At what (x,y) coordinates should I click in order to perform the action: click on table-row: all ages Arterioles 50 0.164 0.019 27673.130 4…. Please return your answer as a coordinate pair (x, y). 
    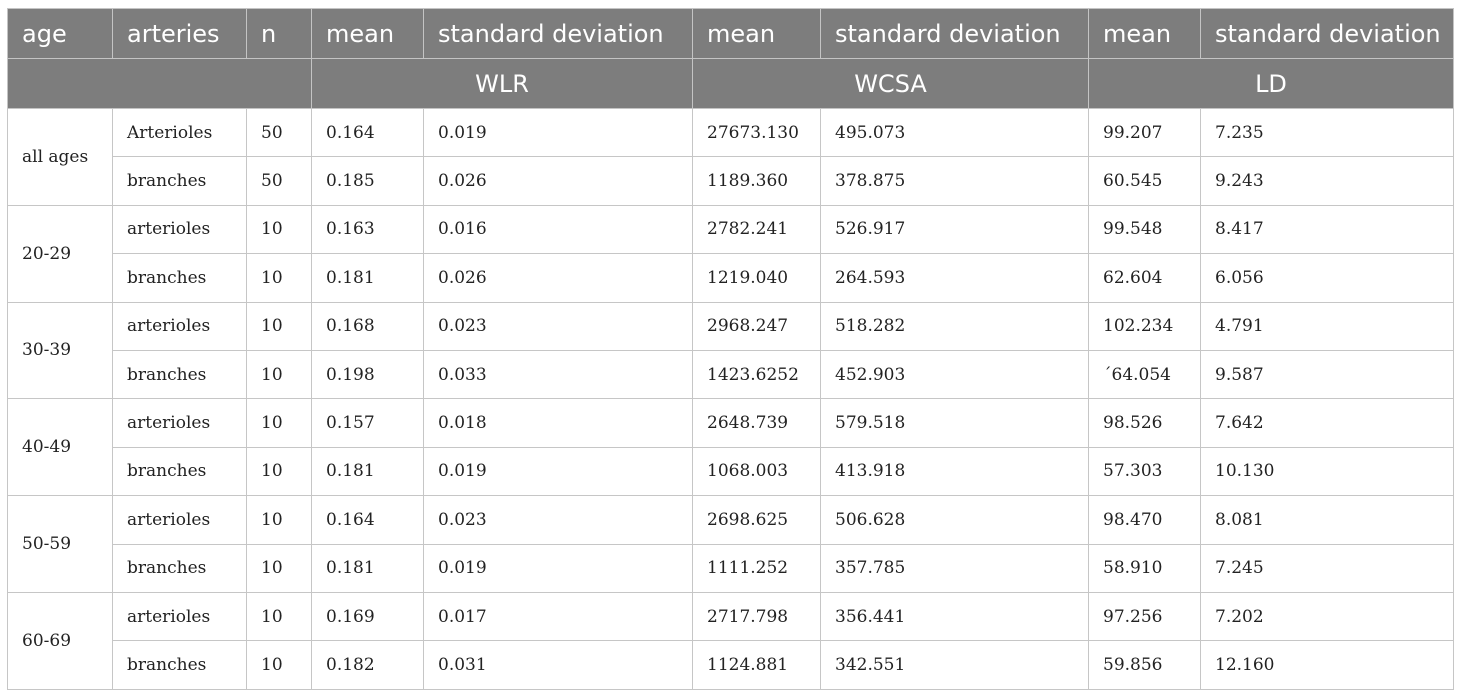
    Looking at the image, I should click on (730, 156).